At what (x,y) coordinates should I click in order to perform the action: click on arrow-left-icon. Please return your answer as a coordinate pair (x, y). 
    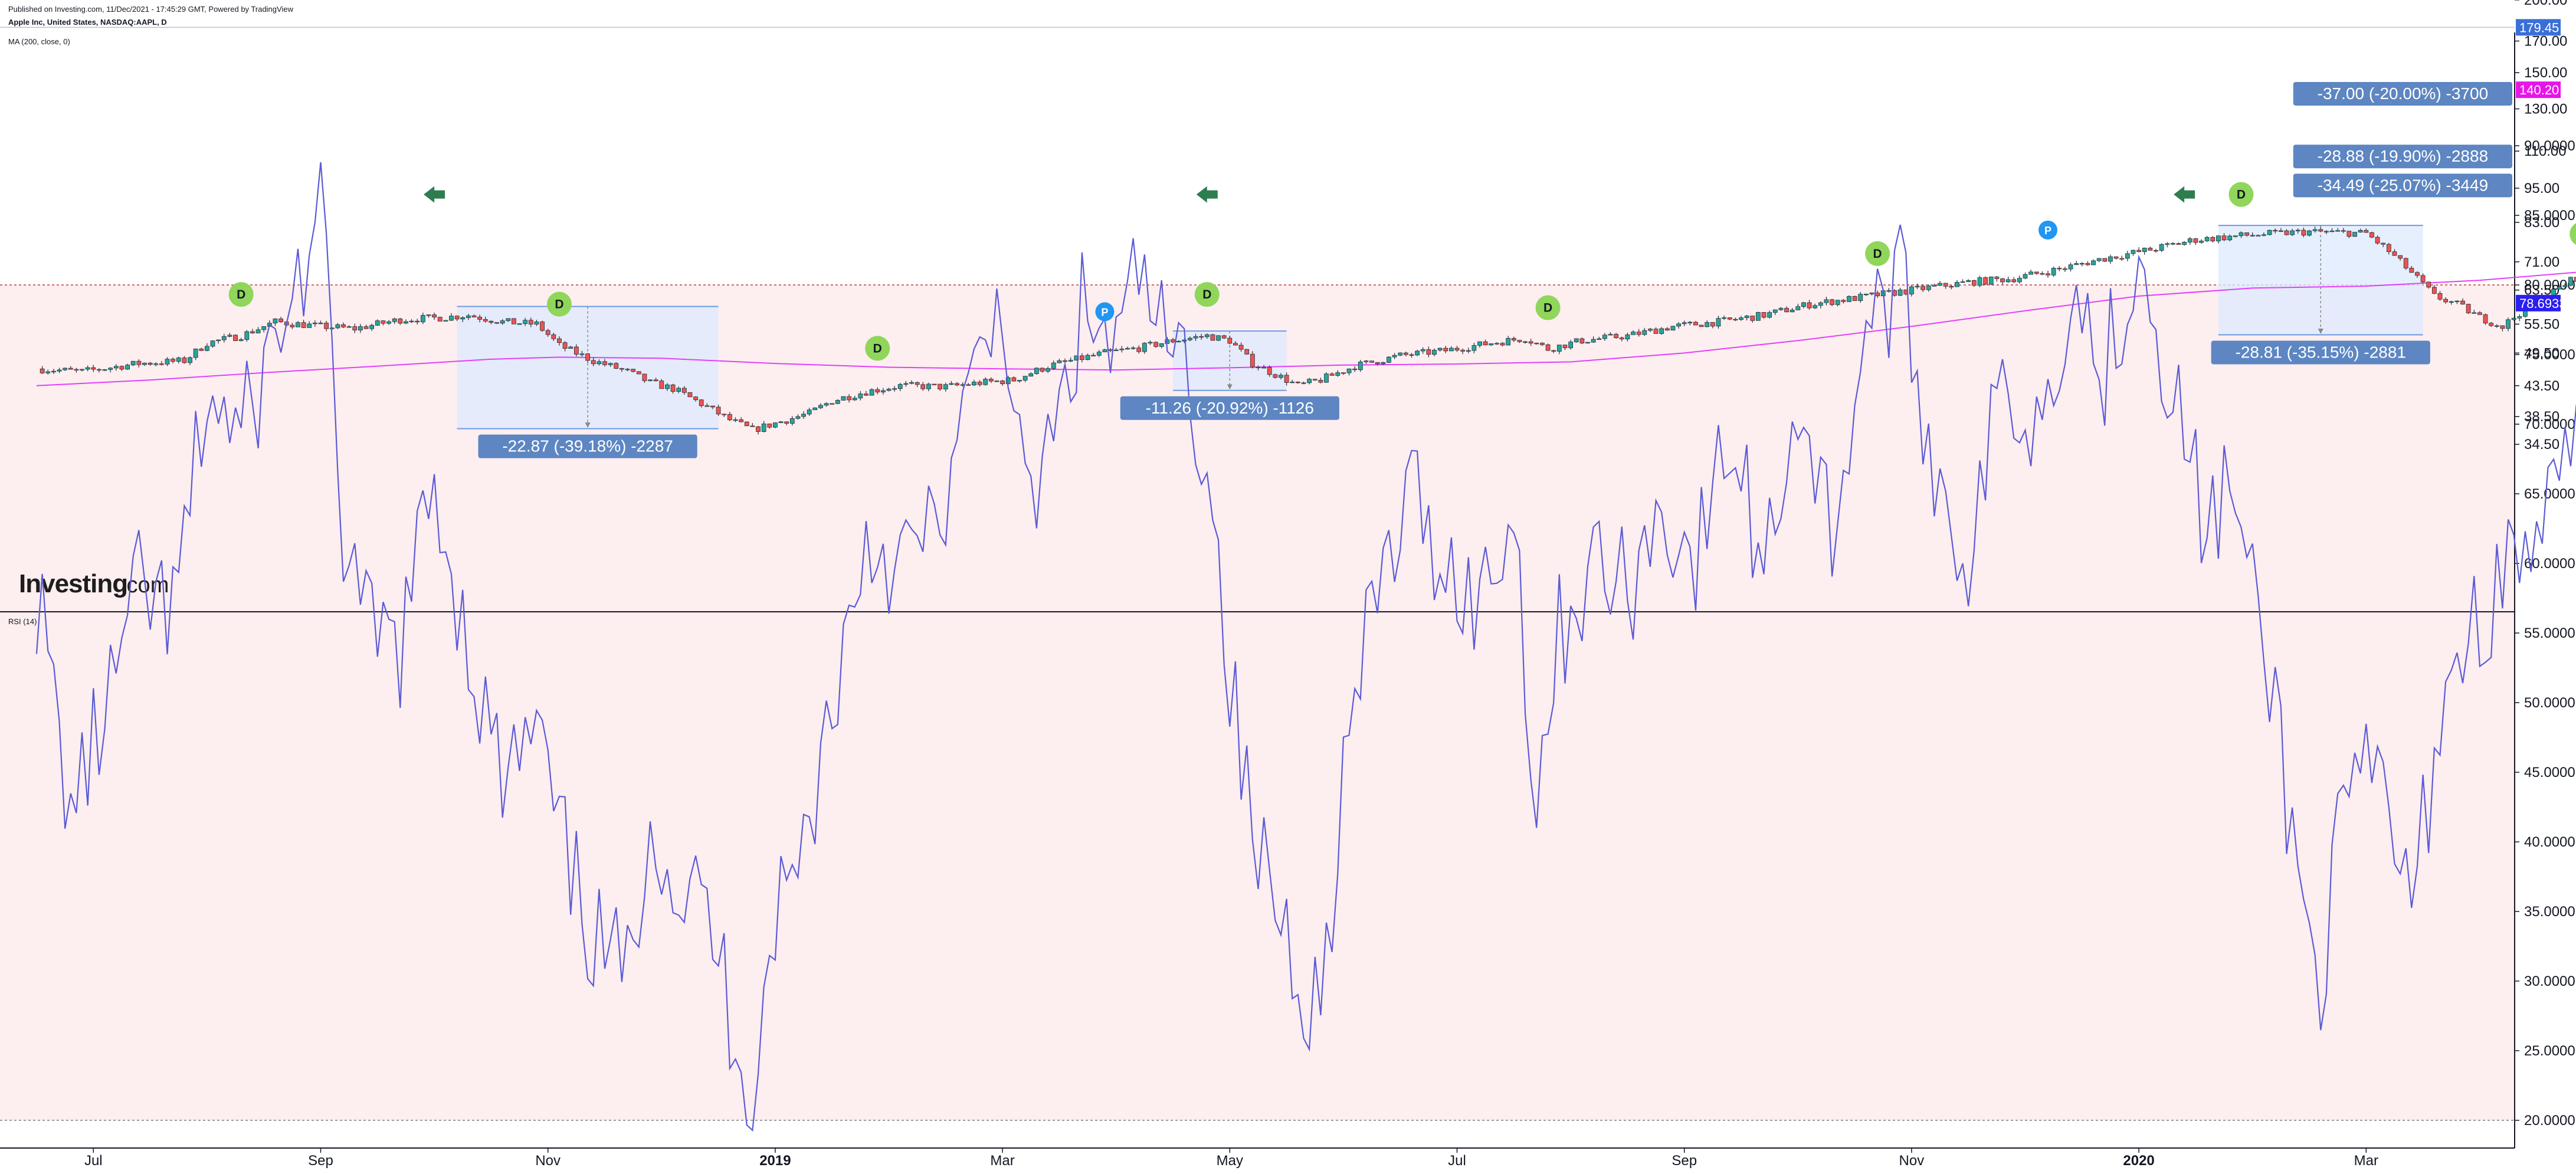
    Looking at the image, I should click on (434, 195).